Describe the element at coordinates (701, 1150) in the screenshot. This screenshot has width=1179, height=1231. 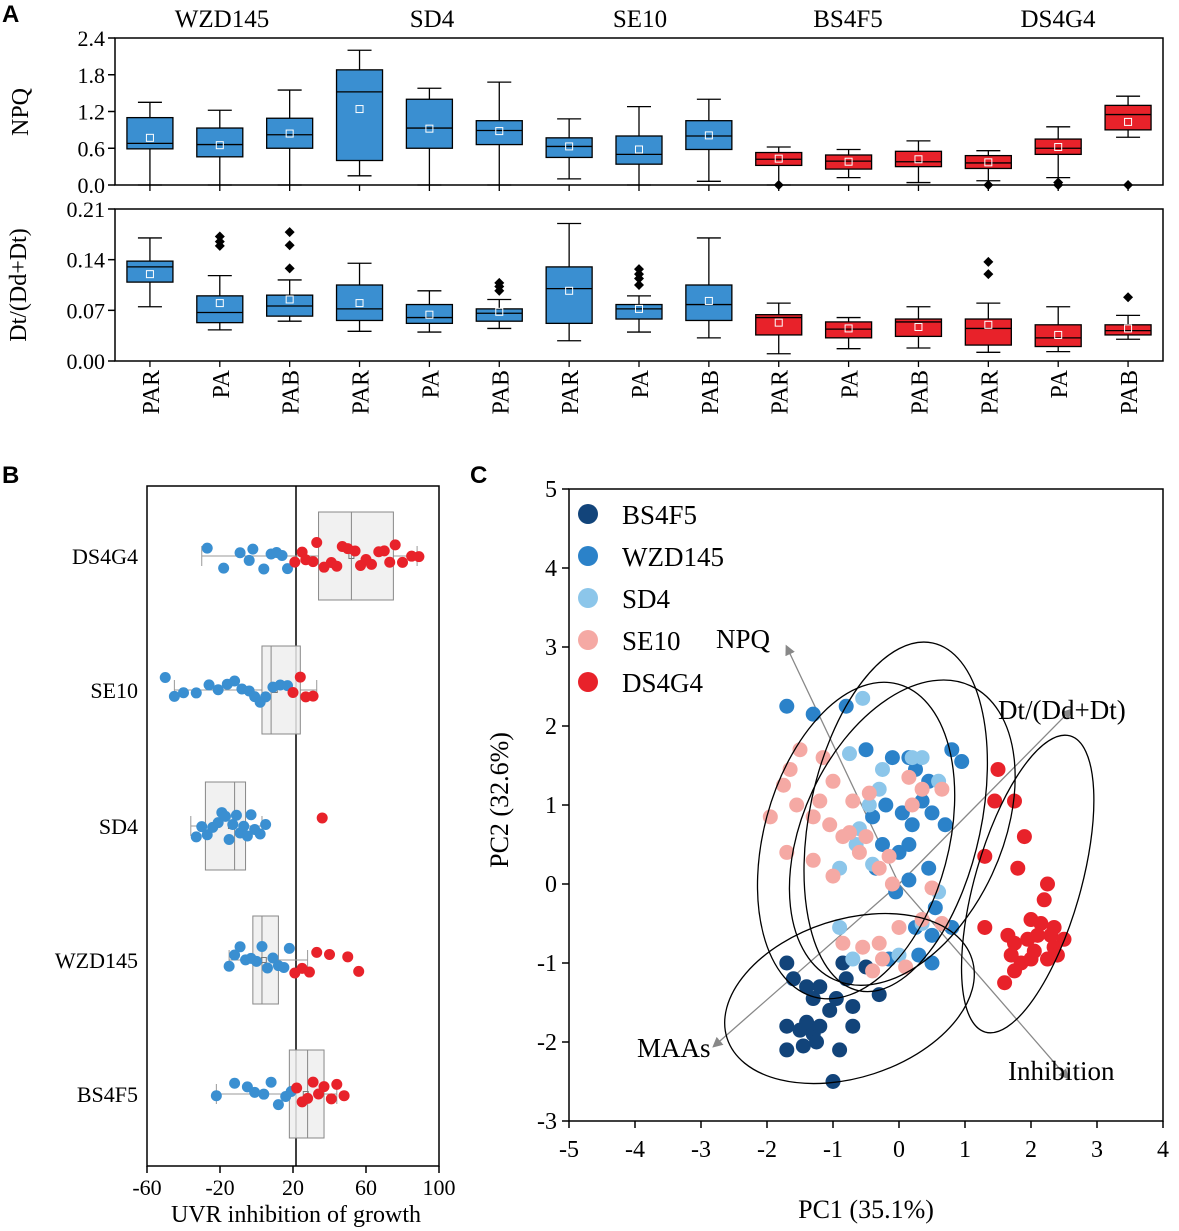
I see `x-tick-label: -3` at that location.